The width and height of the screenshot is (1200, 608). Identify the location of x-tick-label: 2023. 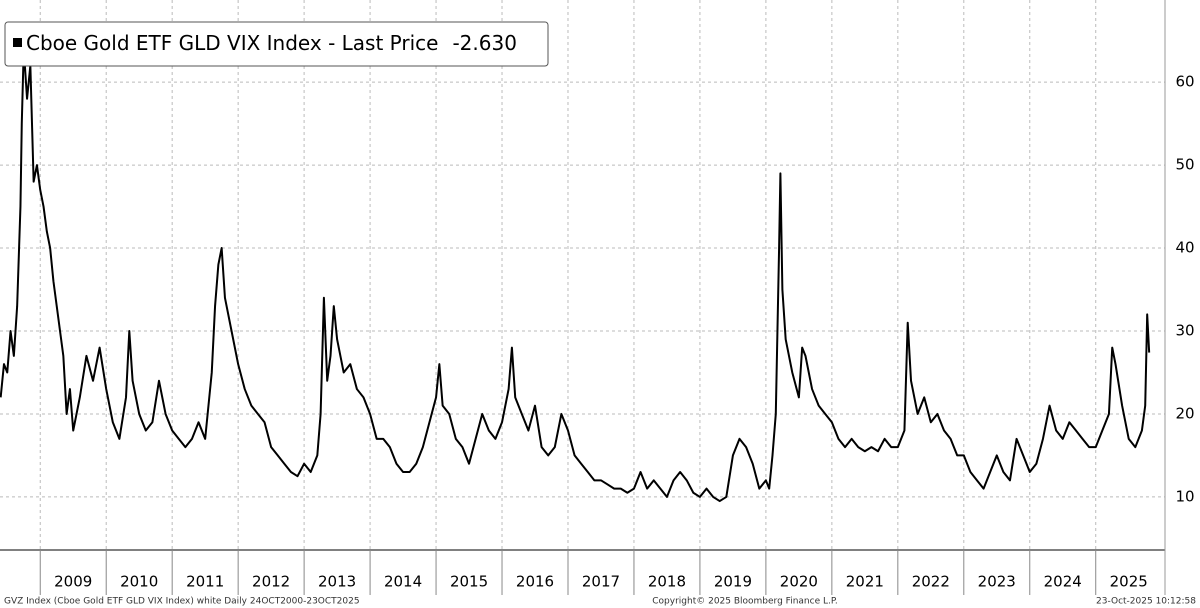
(997, 582).